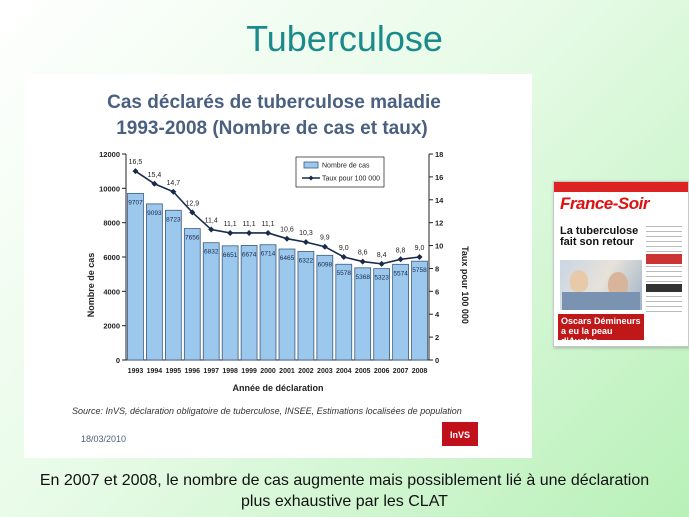 Image resolution: width=689 pixels, height=517 pixels. I want to click on newspaper-bottom-banner: Oscars Démineurs a eu la peau d'Avatar, so click(601, 330).